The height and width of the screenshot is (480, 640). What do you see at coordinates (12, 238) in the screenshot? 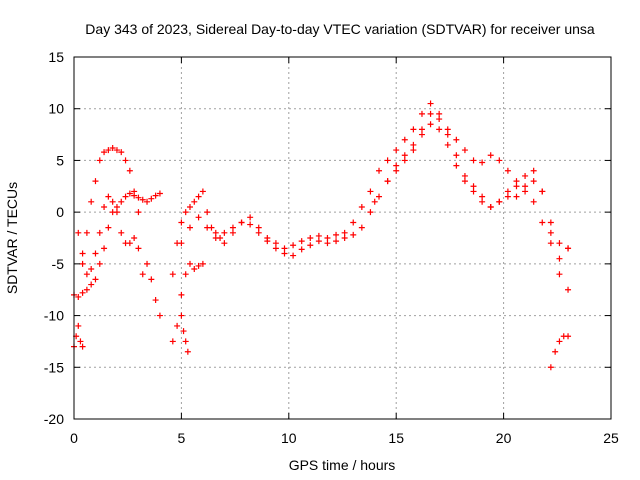
I see `y-axis-label: SDTVAR / TECUs` at bounding box center [12, 238].